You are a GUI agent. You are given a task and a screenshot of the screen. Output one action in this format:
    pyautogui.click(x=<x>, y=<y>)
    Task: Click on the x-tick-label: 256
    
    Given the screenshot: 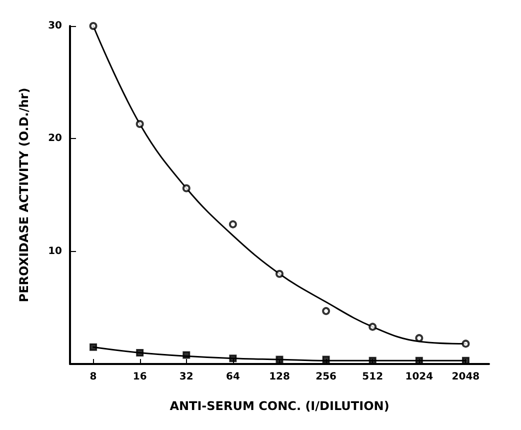 What is the action you would take?
    pyautogui.click(x=326, y=377)
    